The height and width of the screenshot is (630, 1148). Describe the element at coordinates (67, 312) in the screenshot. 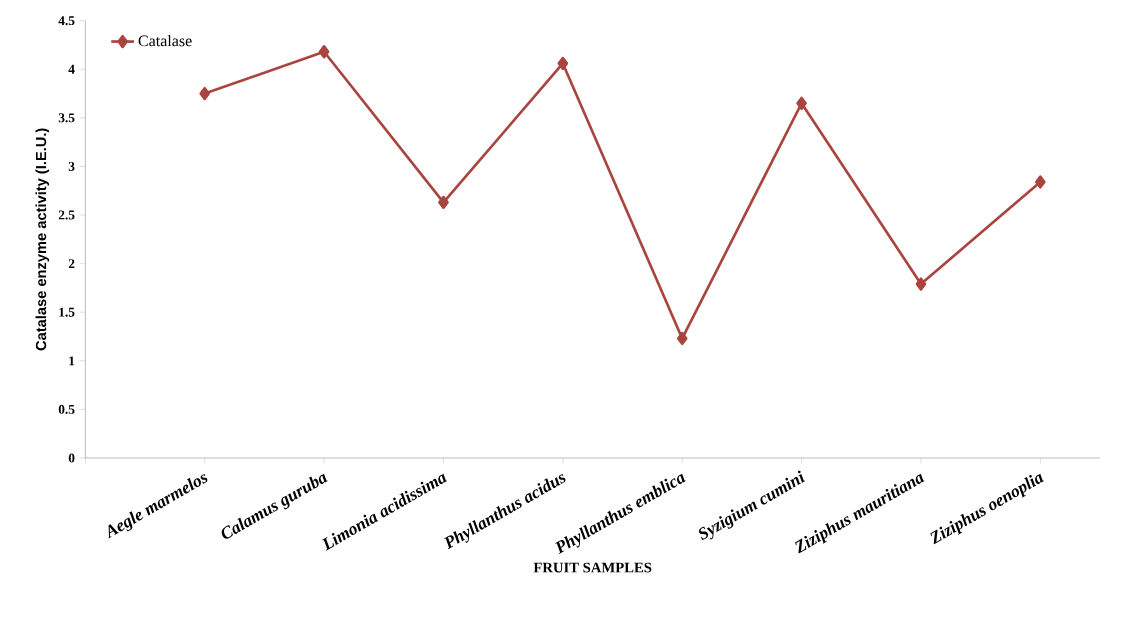

I see `y-tick-label: 1.5` at that location.